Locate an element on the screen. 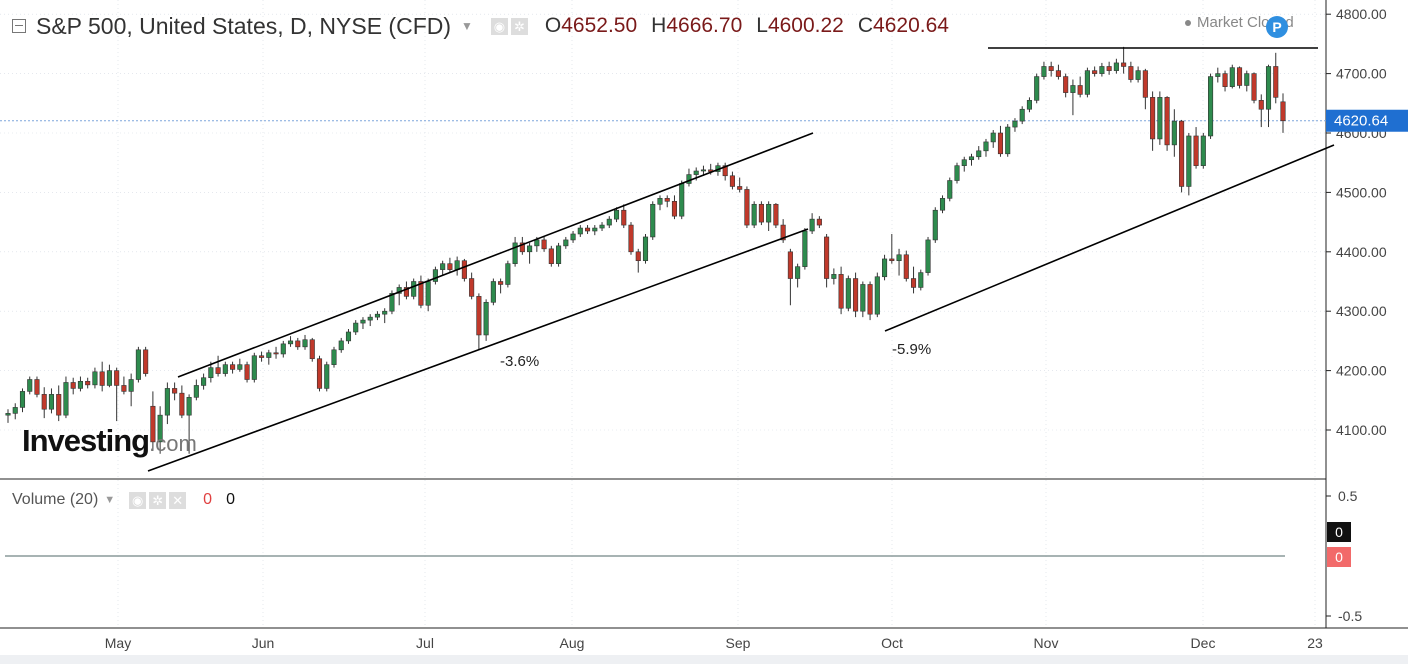 The image size is (1408, 664). bottom-scrollbar is located at coordinates (704, 659).